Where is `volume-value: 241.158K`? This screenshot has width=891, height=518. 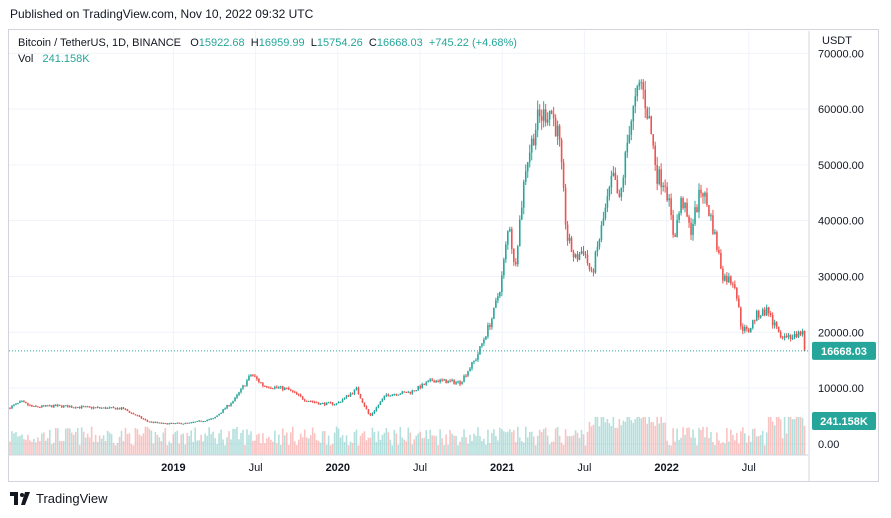
volume-value: 241.158K is located at coordinates (66, 59).